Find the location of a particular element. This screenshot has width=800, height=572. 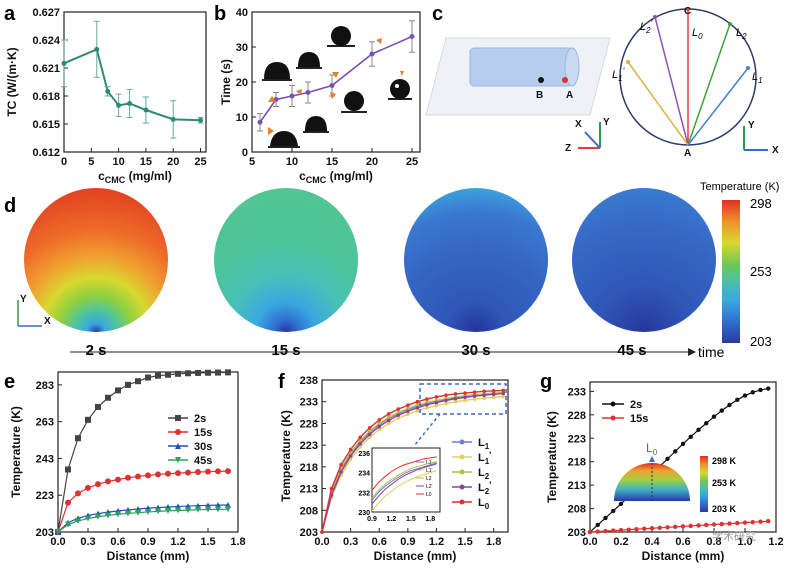

label-b: B is located at coordinates (539, 95).